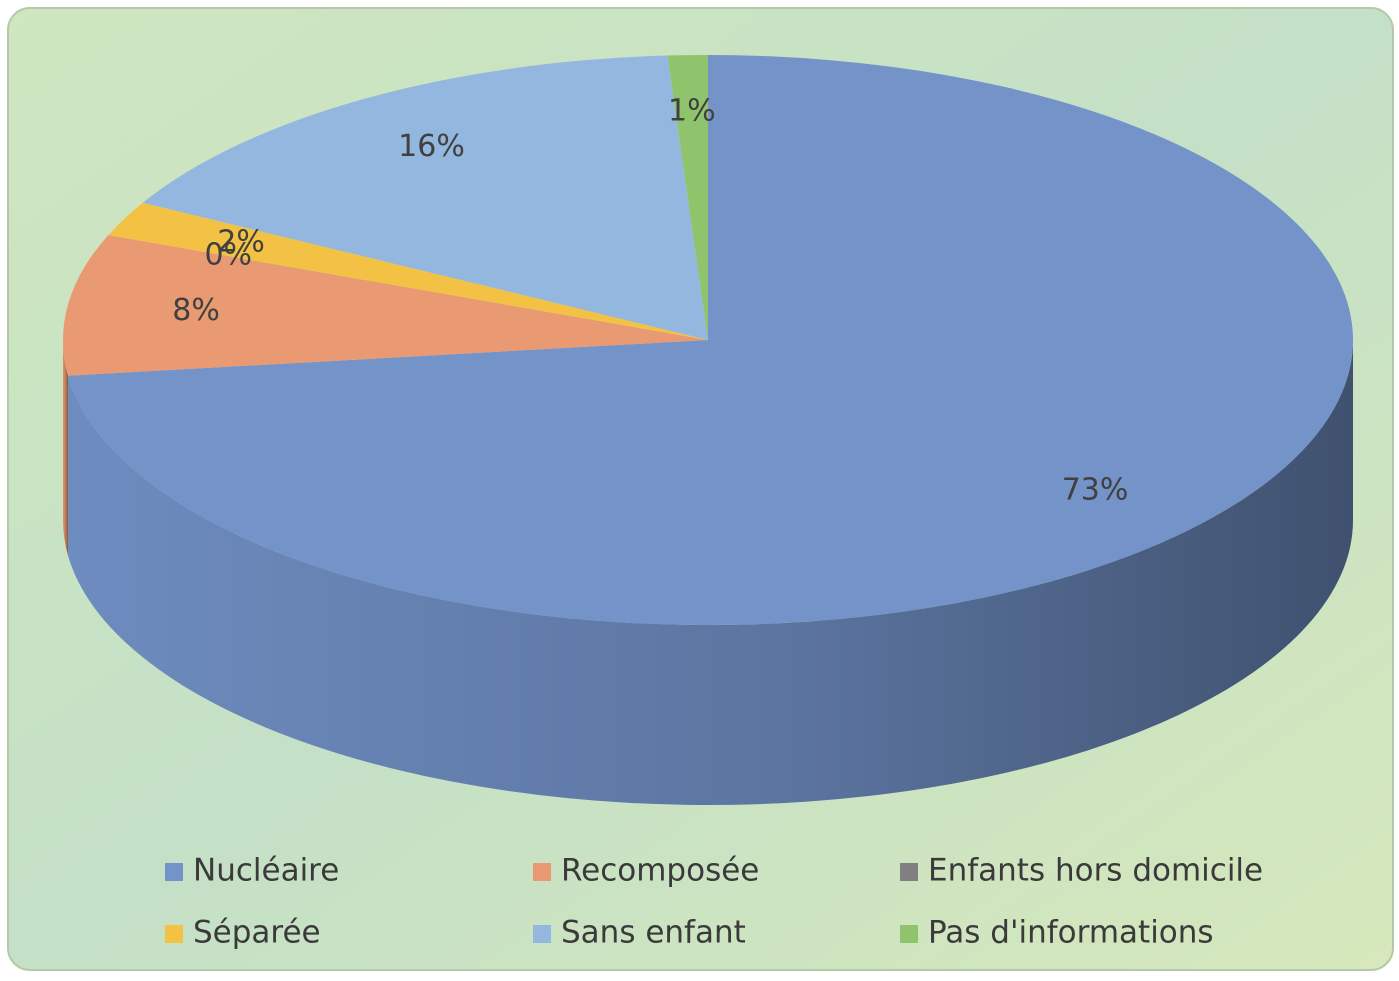 This screenshot has height=981, width=1399. What do you see at coordinates (228, 255) in the screenshot?
I see `data-label: 0%` at bounding box center [228, 255].